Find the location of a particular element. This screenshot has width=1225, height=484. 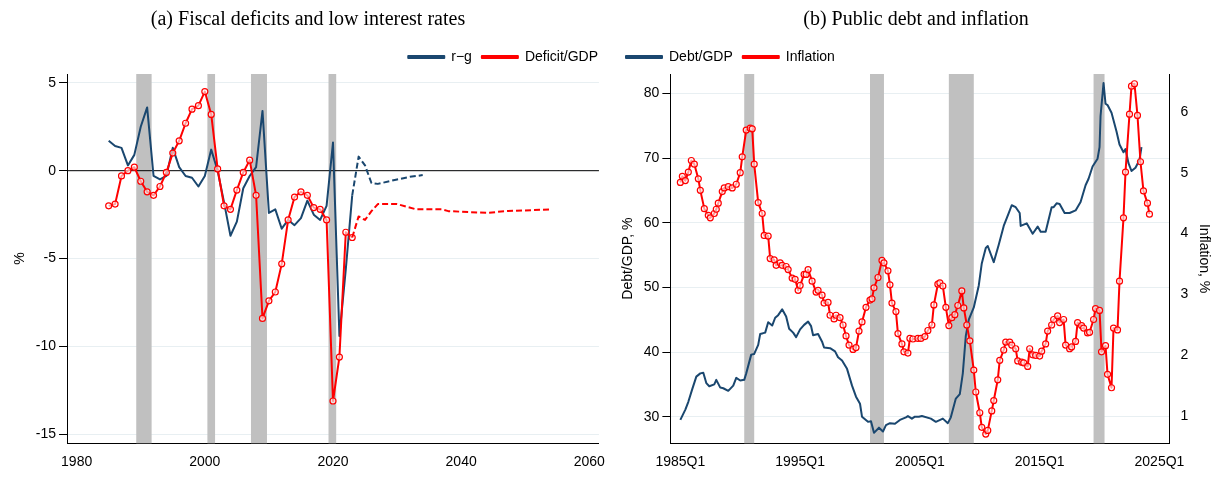

legend-label: Inflation is located at coordinates (810, 55).